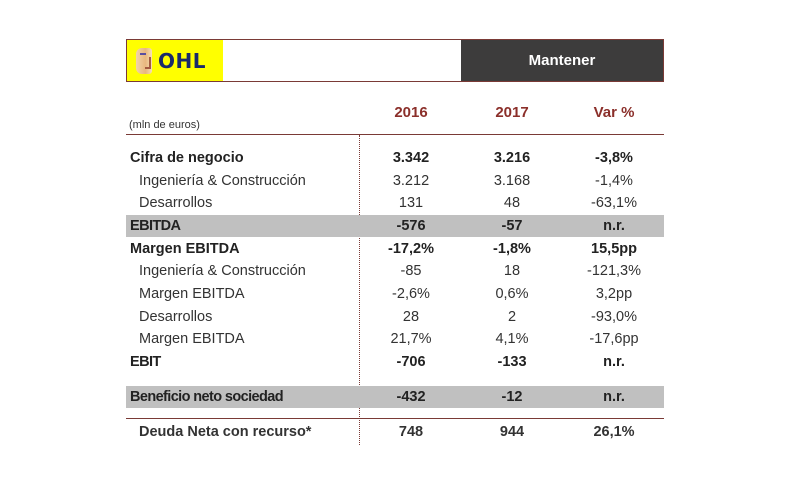 The width and height of the screenshot is (805, 485). What do you see at coordinates (395, 397) in the screenshot?
I see `table-row: Beneficio neto sociedad -432 -12 n.r.` at bounding box center [395, 397].